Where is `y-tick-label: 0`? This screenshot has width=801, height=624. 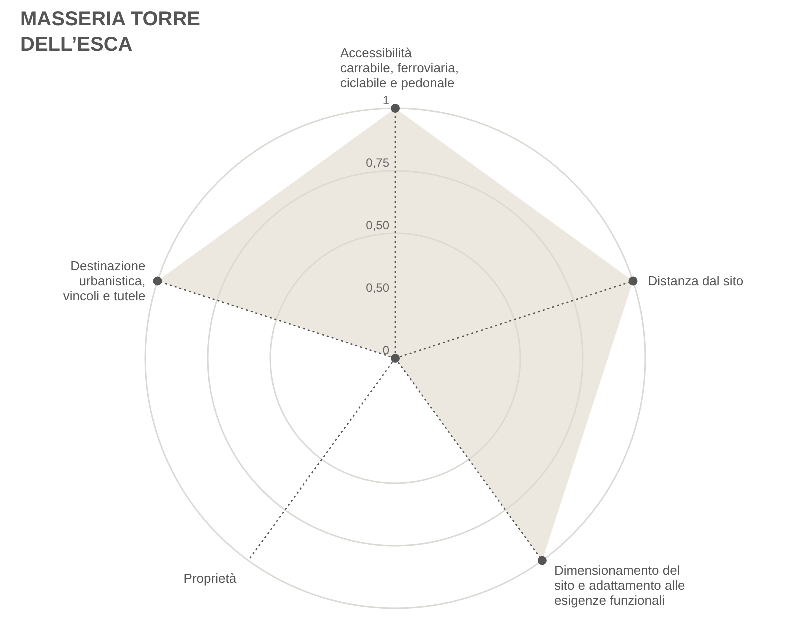 y-tick-label: 0 is located at coordinates (386, 351).